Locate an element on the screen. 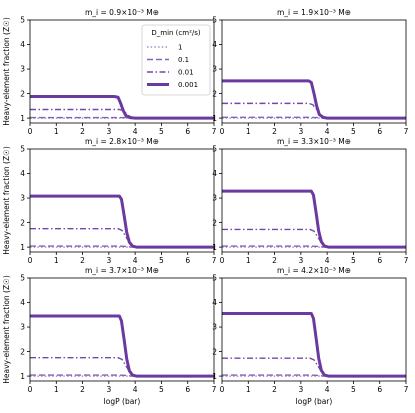 The width and height of the screenshot is (415, 413). legend-box is located at coordinates (176, 60).